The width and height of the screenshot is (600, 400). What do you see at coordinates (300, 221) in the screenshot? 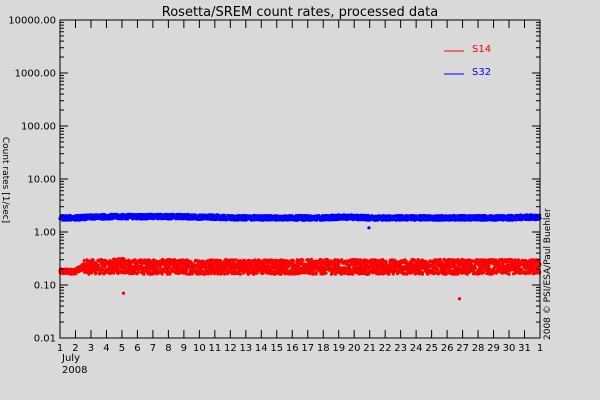
I see `series-s32` at bounding box center [300, 221].